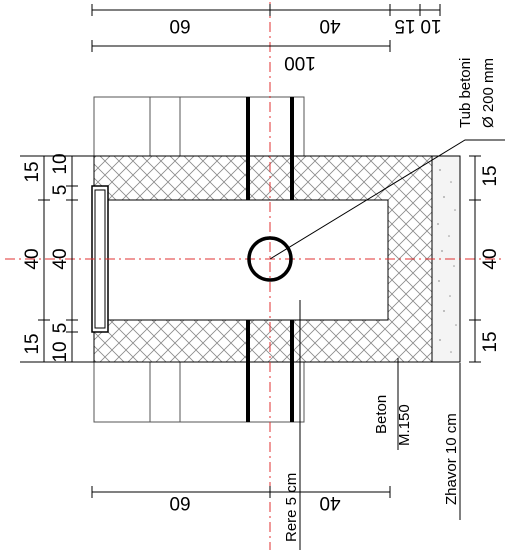  Describe the element at coordinates (60, 258) in the screenshot. I see `left-dim-40-inner: 40` at that location.